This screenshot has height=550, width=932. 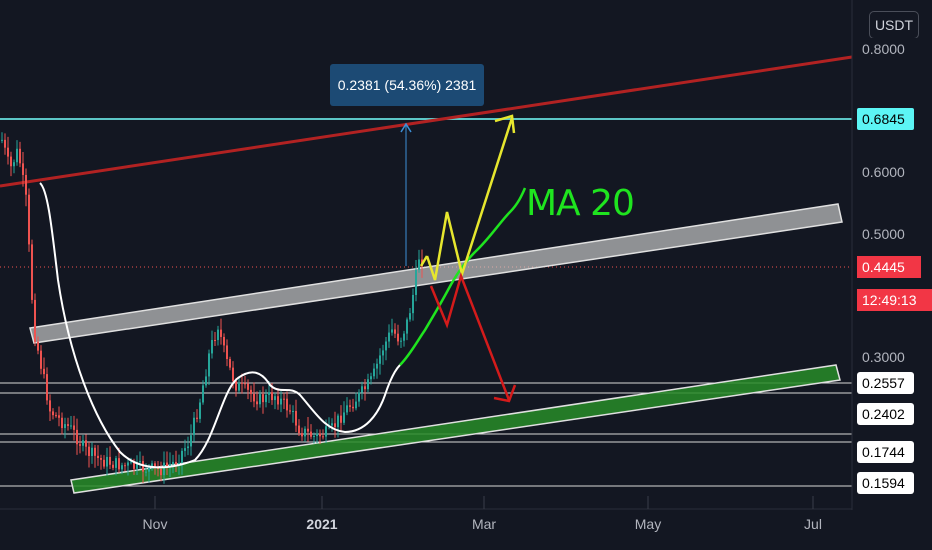 What do you see at coordinates (648, 524) in the screenshot?
I see `time-label-may: May` at bounding box center [648, 524].